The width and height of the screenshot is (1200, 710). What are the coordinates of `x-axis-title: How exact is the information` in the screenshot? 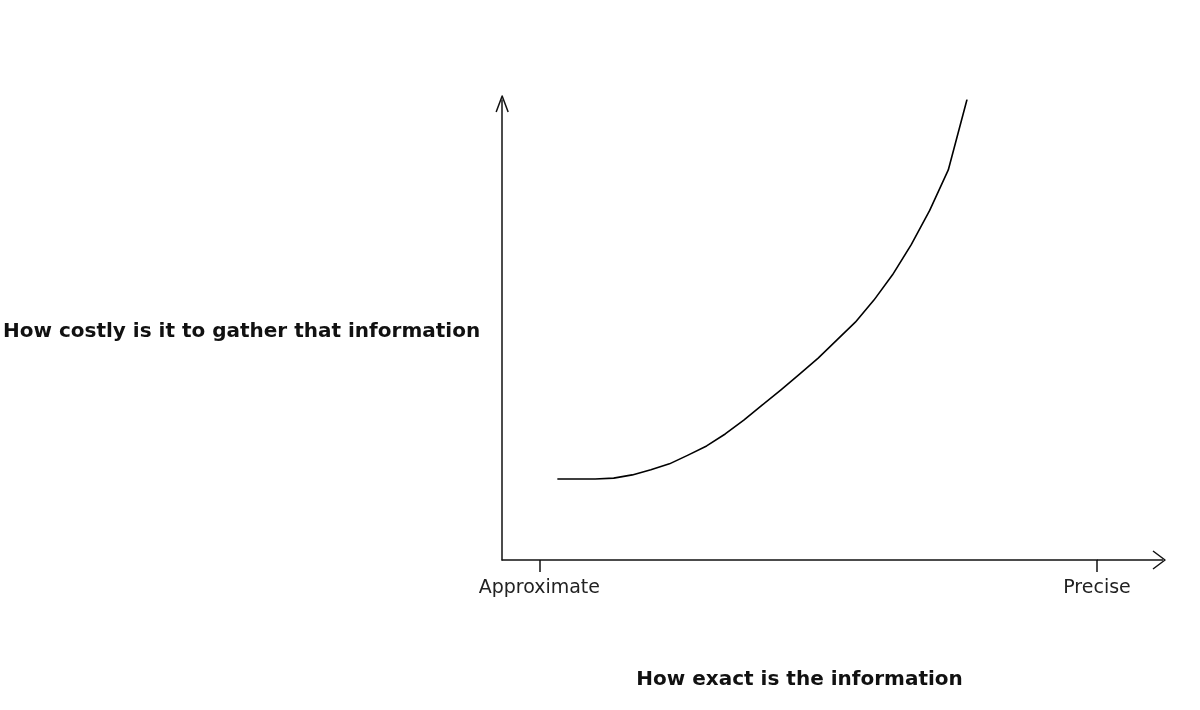 It's located at (799, 678).